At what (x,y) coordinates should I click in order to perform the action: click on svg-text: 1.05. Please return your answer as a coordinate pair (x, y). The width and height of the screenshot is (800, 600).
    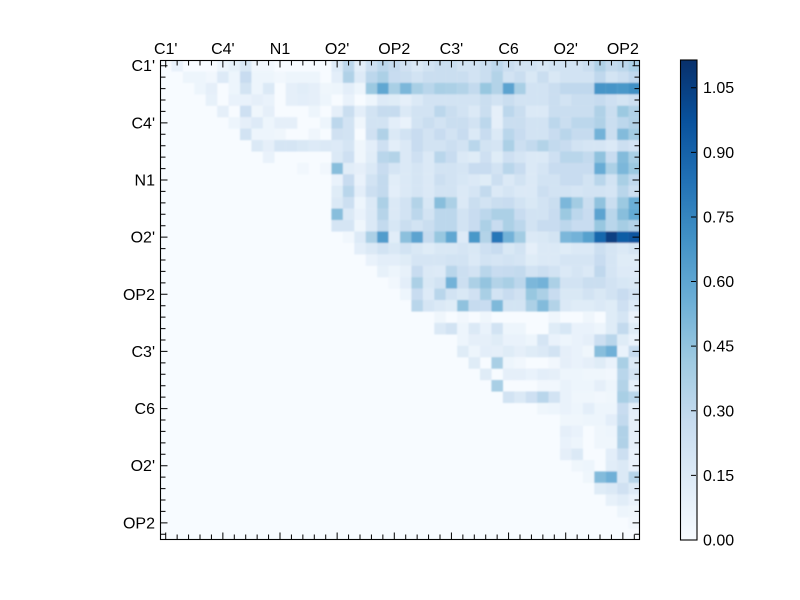
    Looking at the image, I should click on (718, 88).